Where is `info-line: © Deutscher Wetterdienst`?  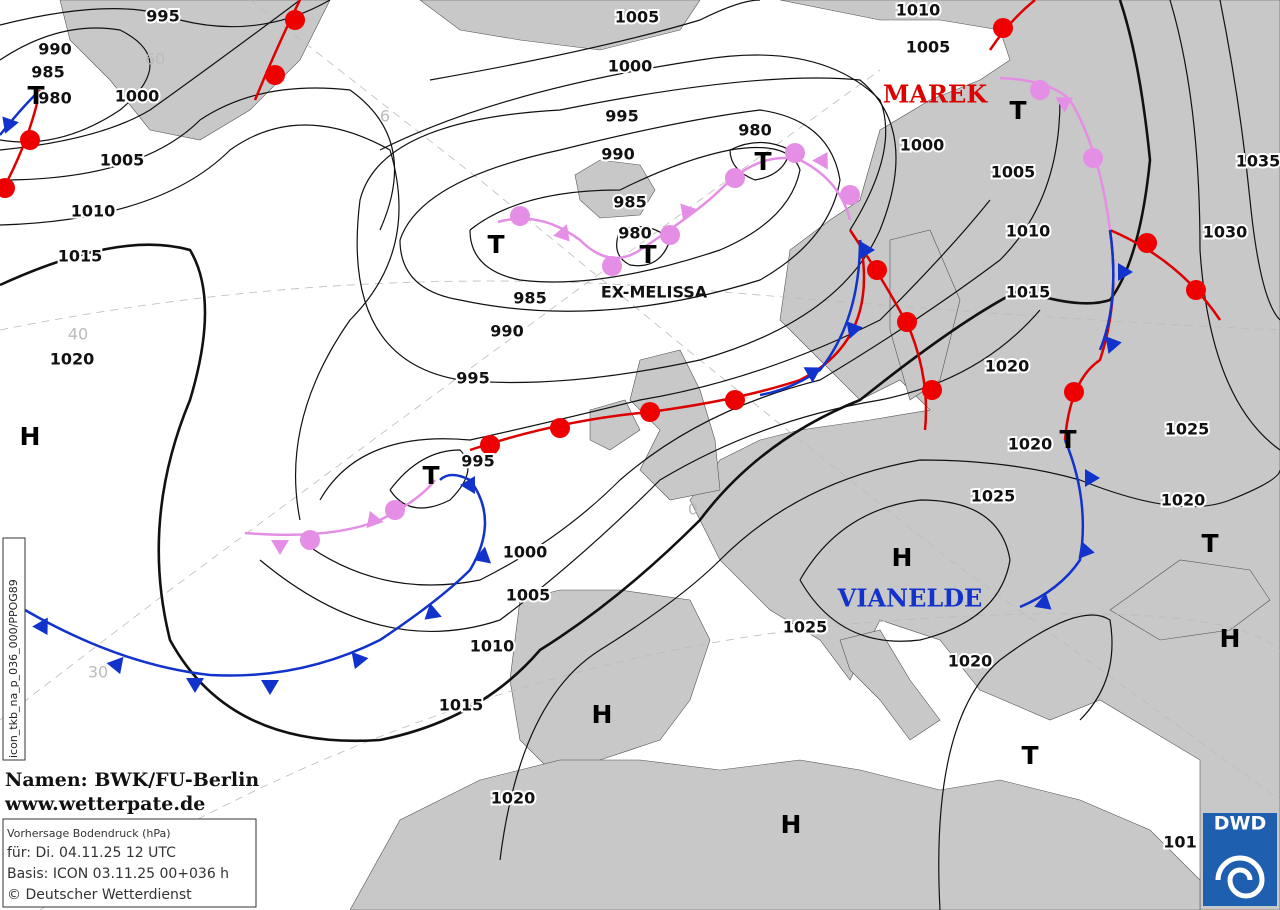 info-line: © Deutscher Wetterdienst is located at coordinates (99, 895).